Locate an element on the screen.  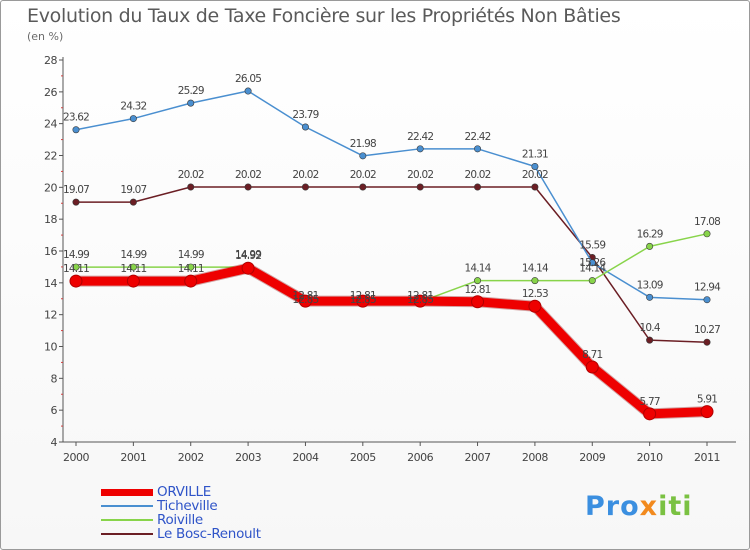
x-tick-label: 2003 is located at coordinates (248, 457).